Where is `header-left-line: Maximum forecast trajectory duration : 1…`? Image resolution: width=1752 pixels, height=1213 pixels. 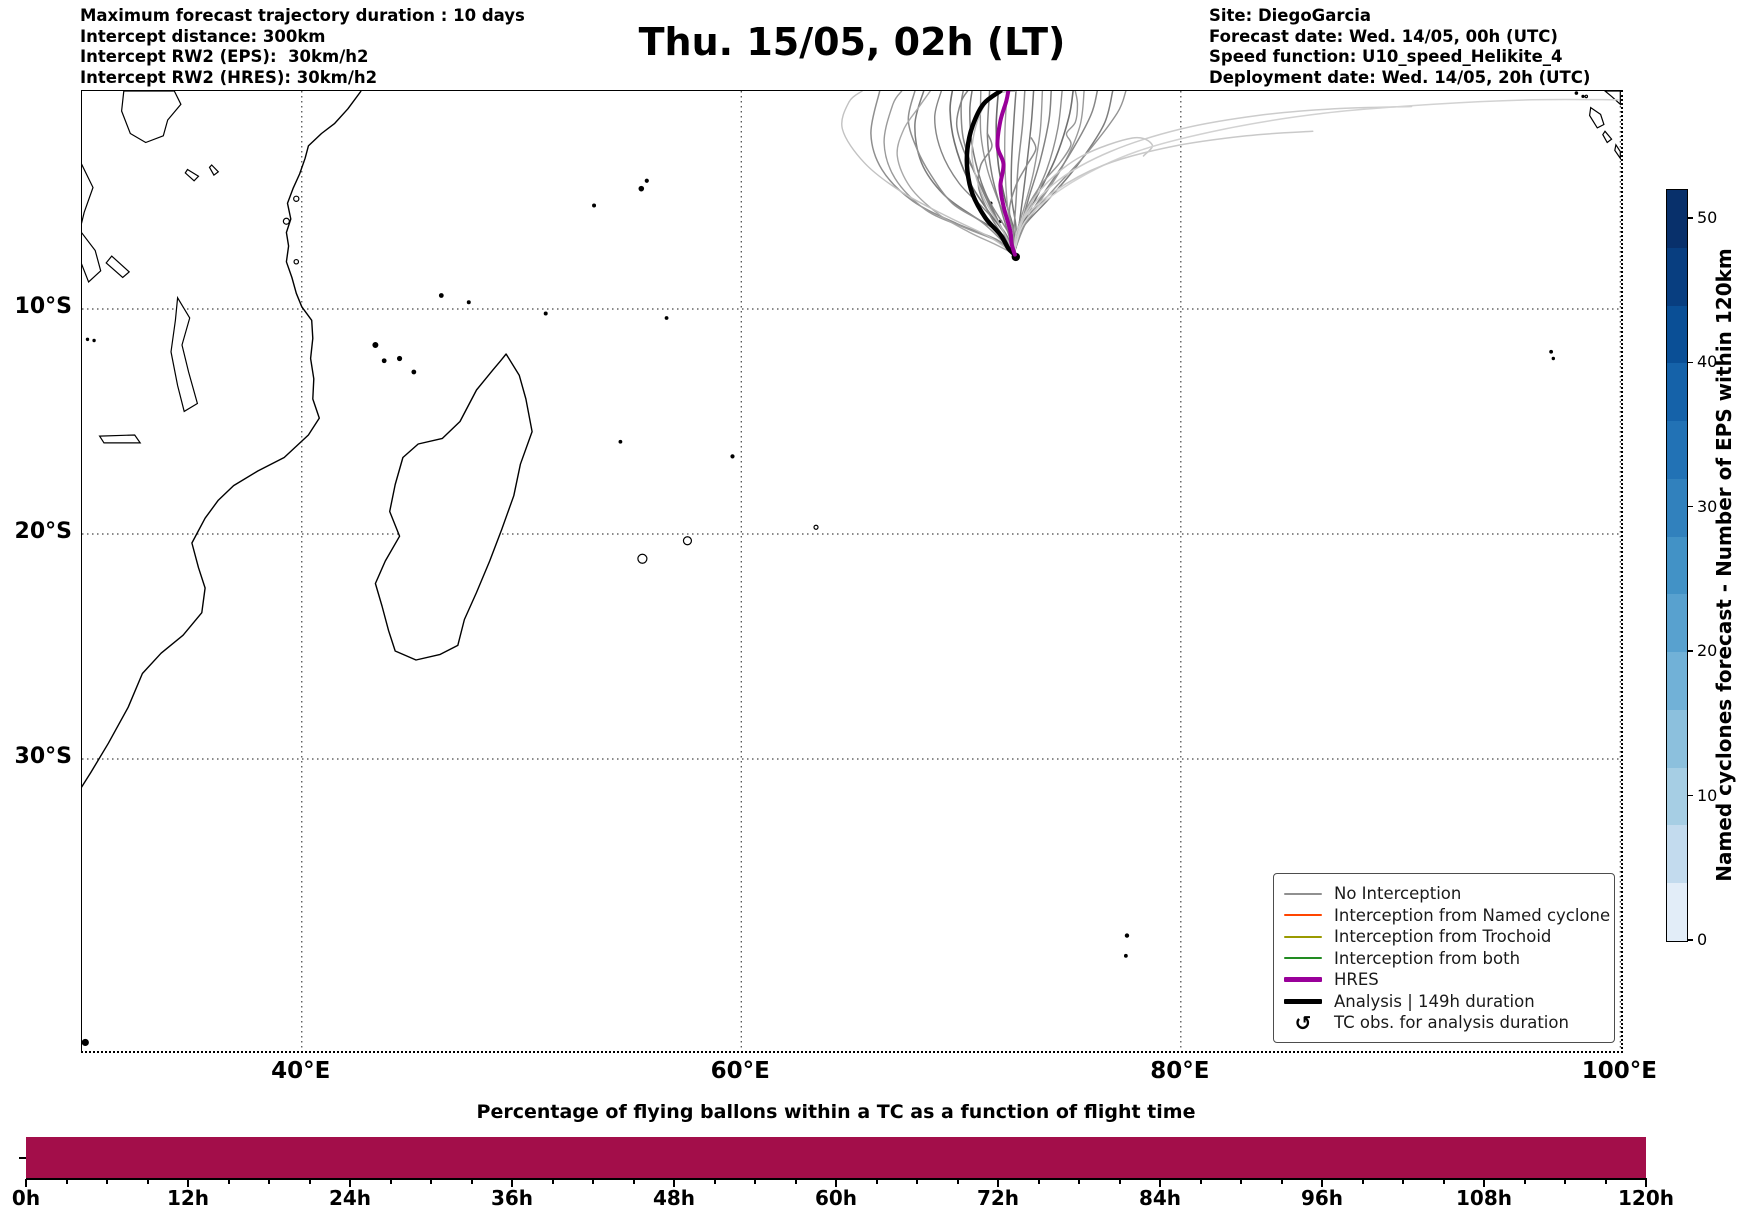
header-left-line: Maximum forecast trajectory duration : 1… is located at coordinates (302, 15).